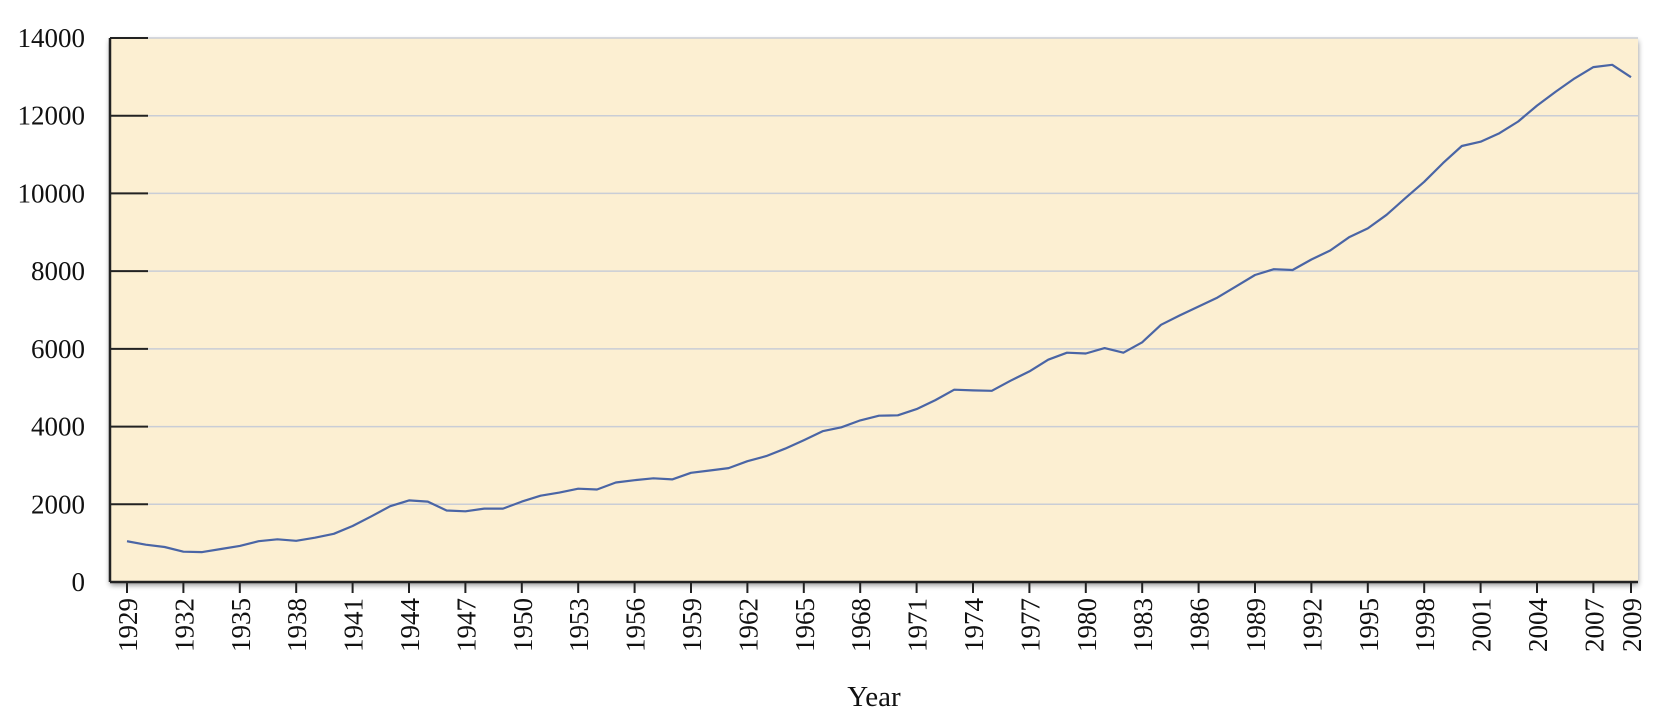 This screenshot has width=1669, height=719. What do you see at coordinates (1594, 625) in the screenshot?
I see `x-tick-label: 2007` at bounding box center [1594, 625].